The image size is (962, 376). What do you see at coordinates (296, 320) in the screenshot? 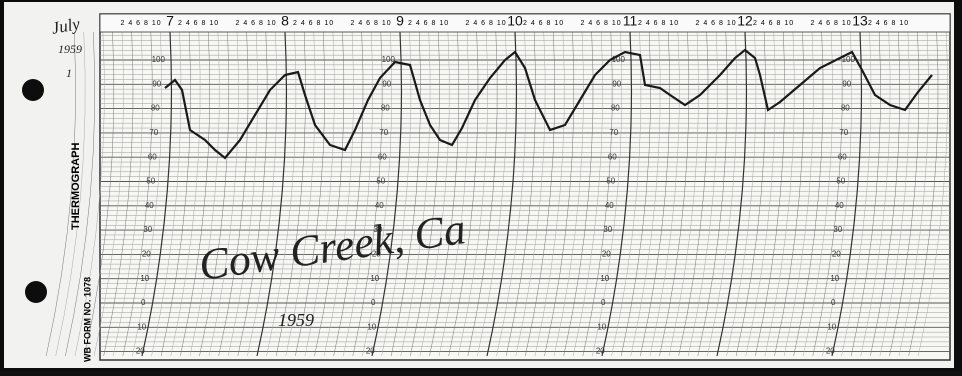
I see `year-annotation: 1959` at bounding box center [296, 320].